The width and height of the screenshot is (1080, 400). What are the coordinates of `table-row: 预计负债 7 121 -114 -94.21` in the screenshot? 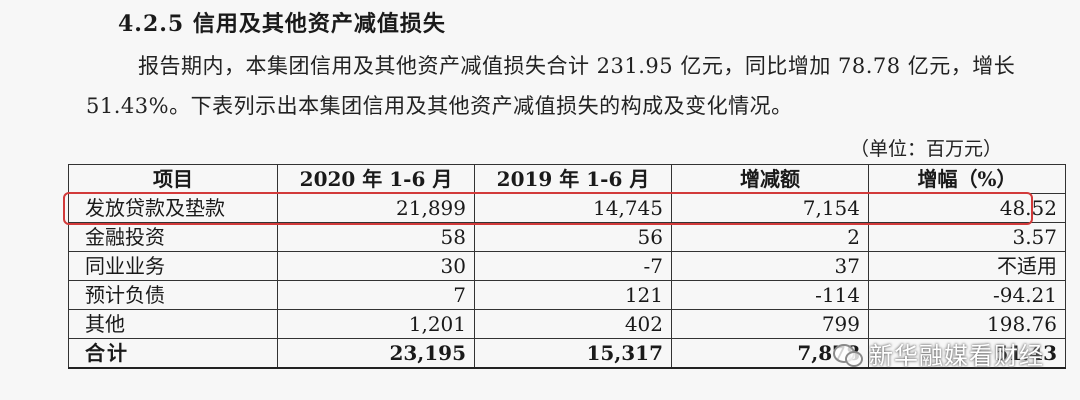 It's located at (567, 295).